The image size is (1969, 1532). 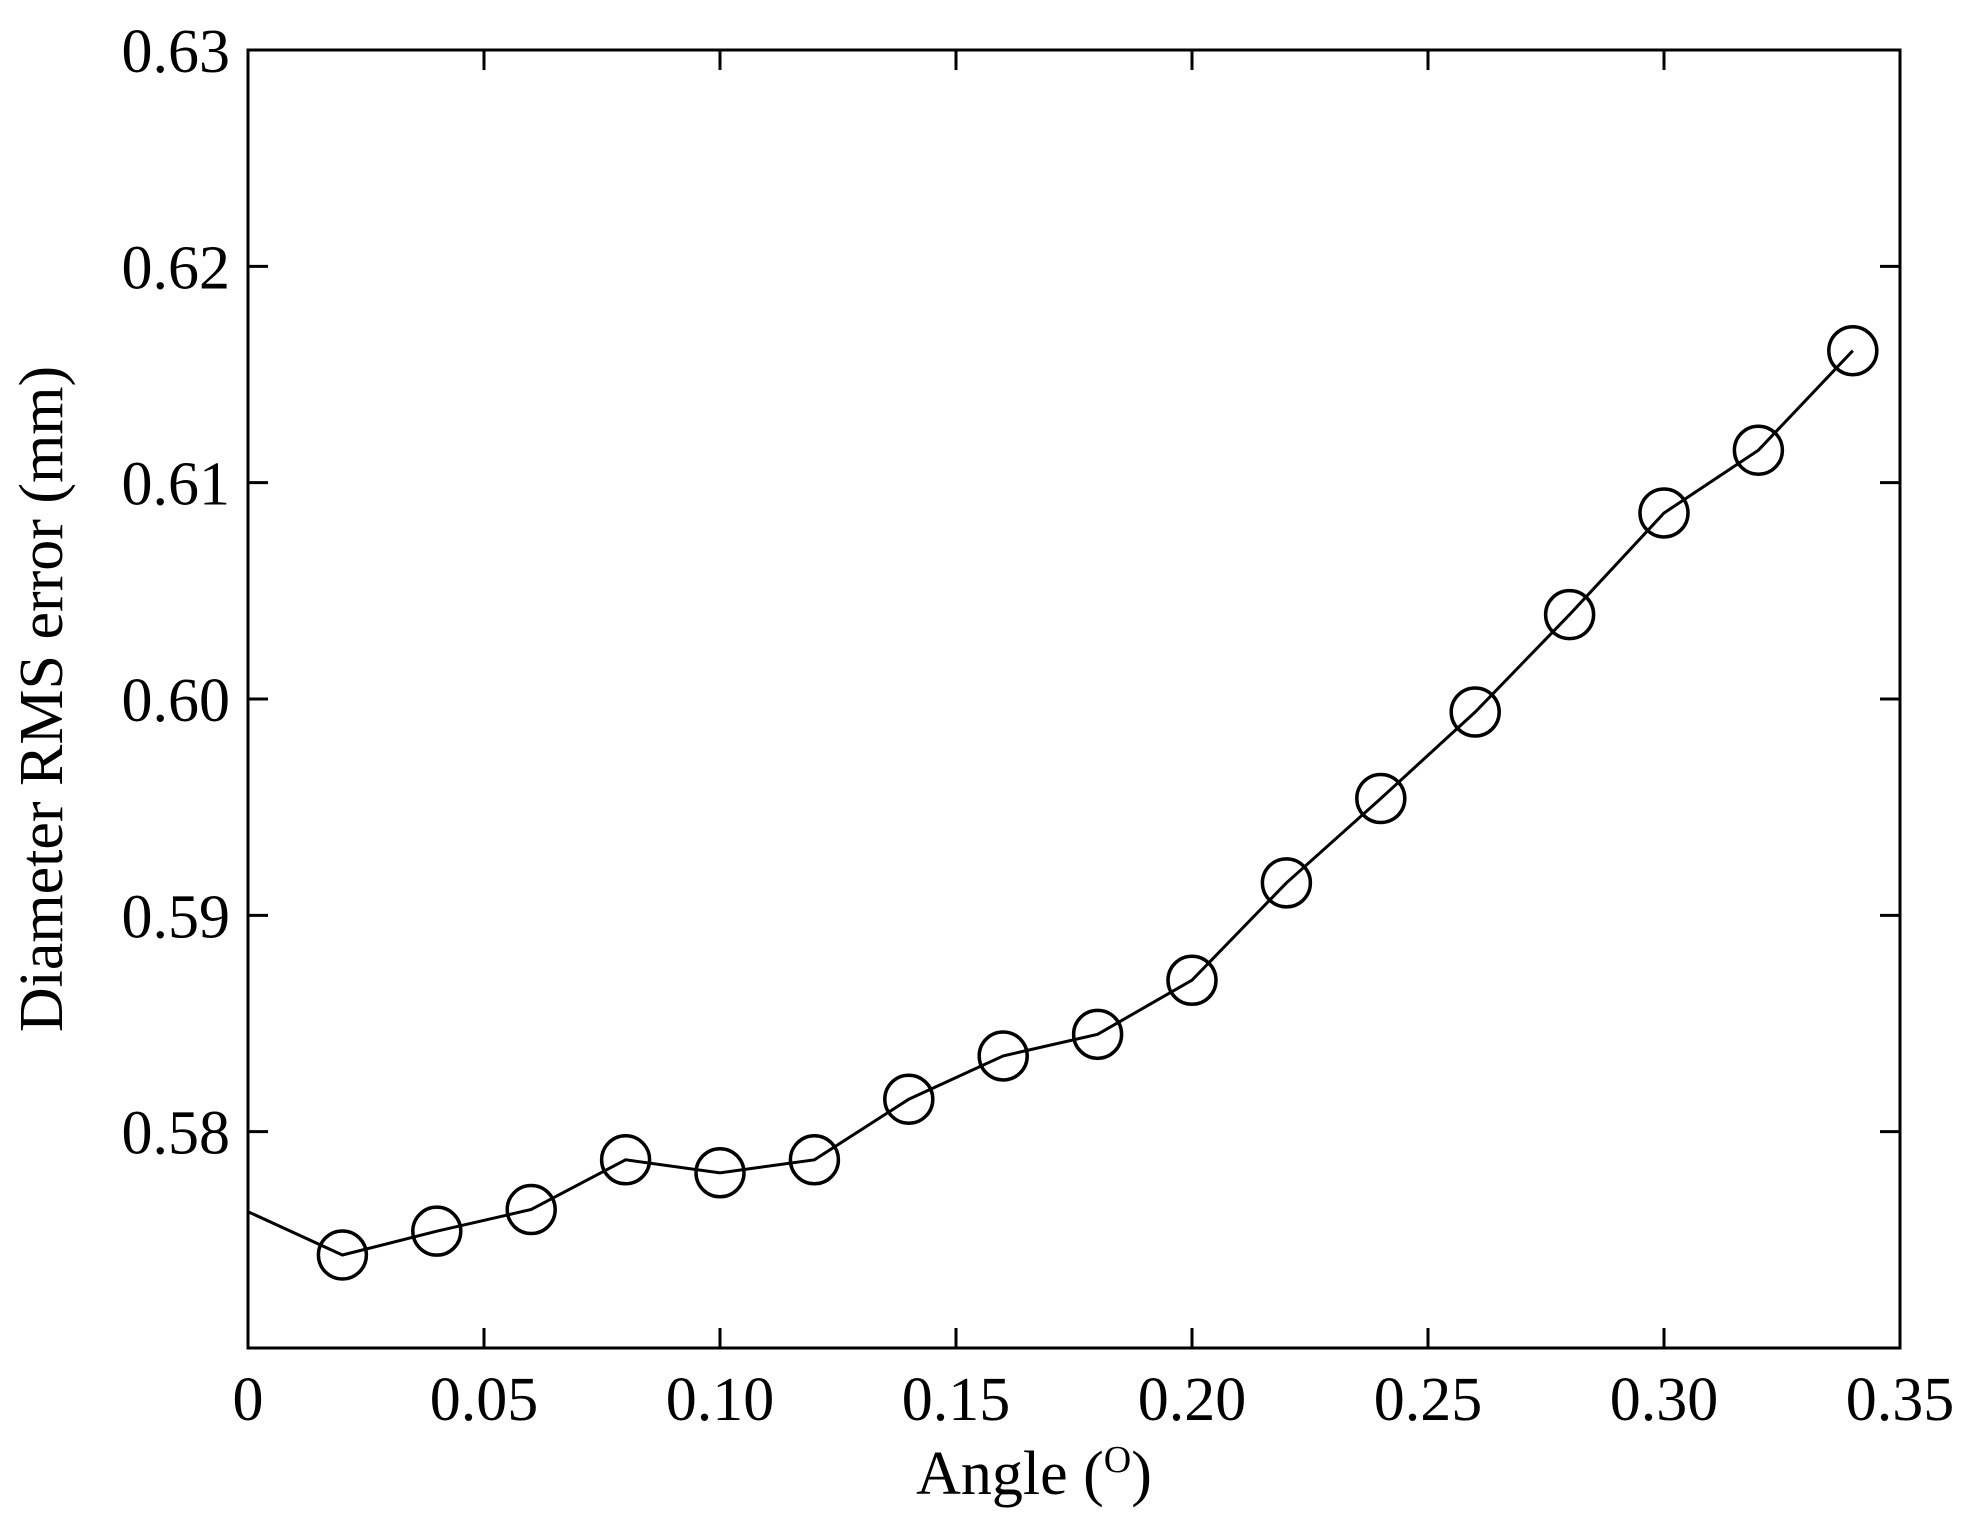 What do you see at coordinates (484, 1400) in the screenshot?
I see `x-tick-label: 0.05` at bounding box center [484, 1400].